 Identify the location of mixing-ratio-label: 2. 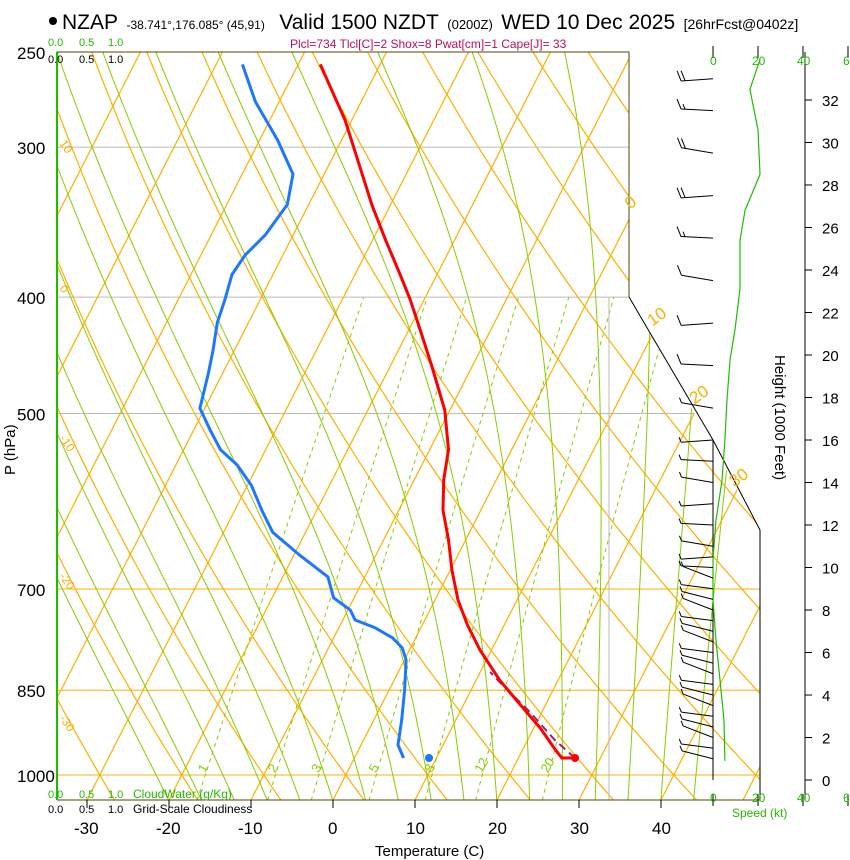
(273, 768).